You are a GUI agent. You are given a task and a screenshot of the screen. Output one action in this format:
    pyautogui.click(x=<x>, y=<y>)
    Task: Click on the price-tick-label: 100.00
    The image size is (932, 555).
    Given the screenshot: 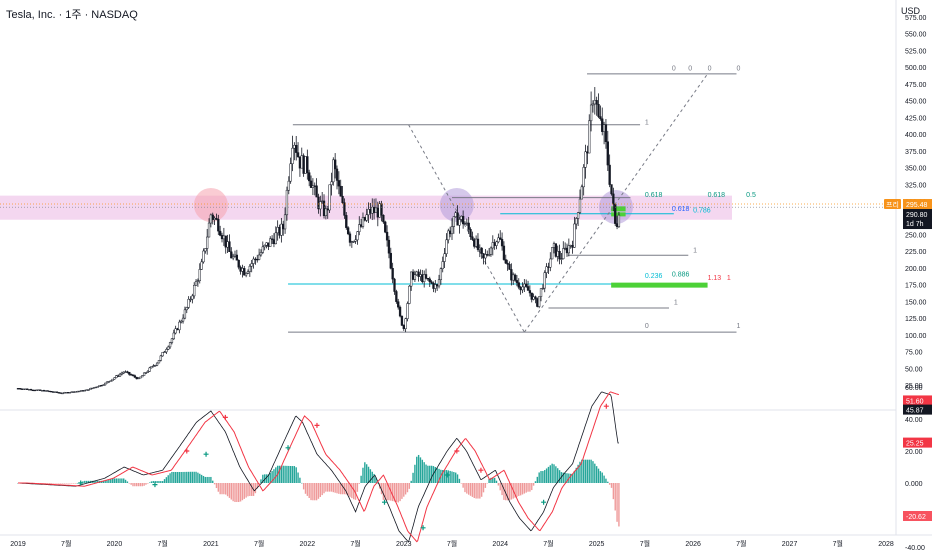 What is the action you would take?
    pyautogui.click(x=916, y=336)
    